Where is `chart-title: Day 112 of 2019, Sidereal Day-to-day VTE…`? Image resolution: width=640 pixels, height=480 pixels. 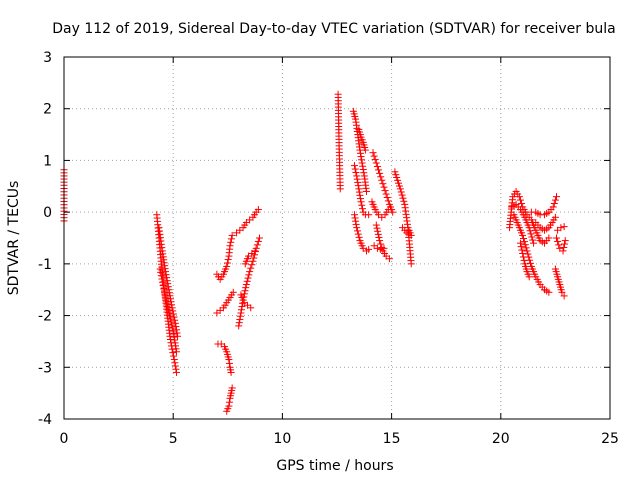
chart-title: Day 112 of 2019, Sidereal Day-to-day VTE… is located at coordinates (333, 29).